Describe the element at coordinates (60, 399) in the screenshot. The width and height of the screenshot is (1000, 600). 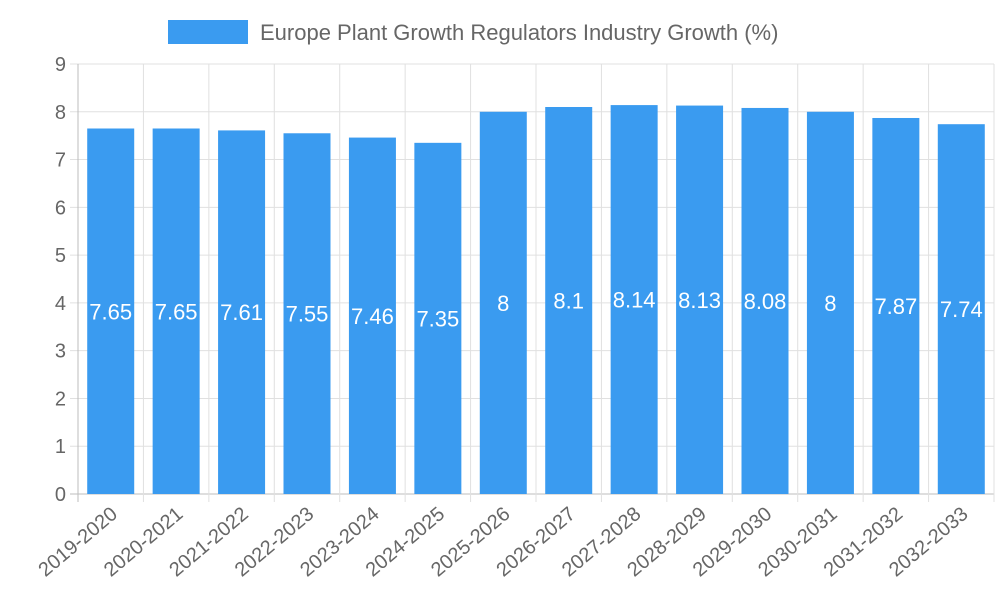
I see `y-tick-label: 2` at that location.